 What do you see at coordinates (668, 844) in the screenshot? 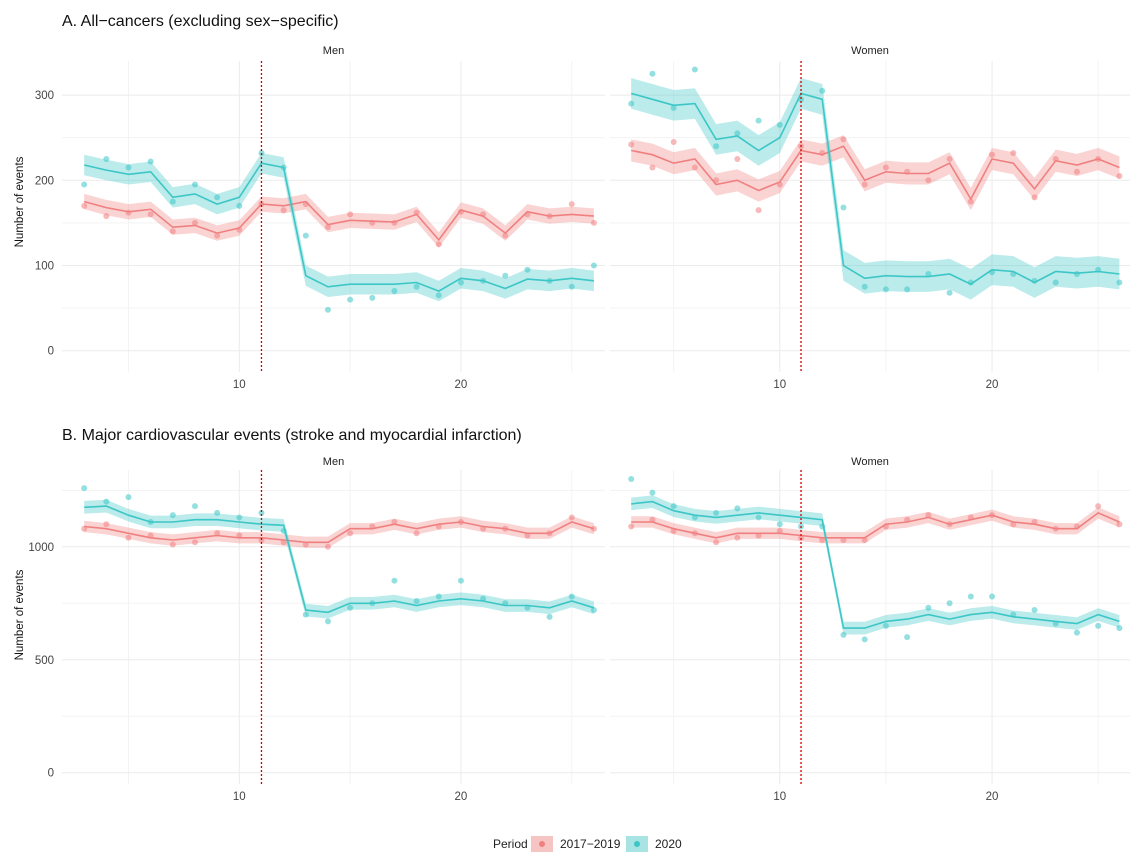
I see `legend-label-2020: 2020` at bounding box center [668, 844].